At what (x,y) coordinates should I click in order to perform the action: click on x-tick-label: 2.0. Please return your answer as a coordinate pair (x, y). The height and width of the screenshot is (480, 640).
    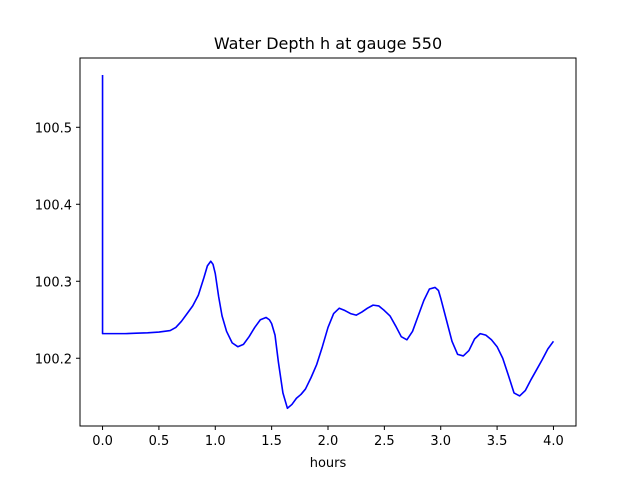
    Looking at the image, I should click on (328, 441).